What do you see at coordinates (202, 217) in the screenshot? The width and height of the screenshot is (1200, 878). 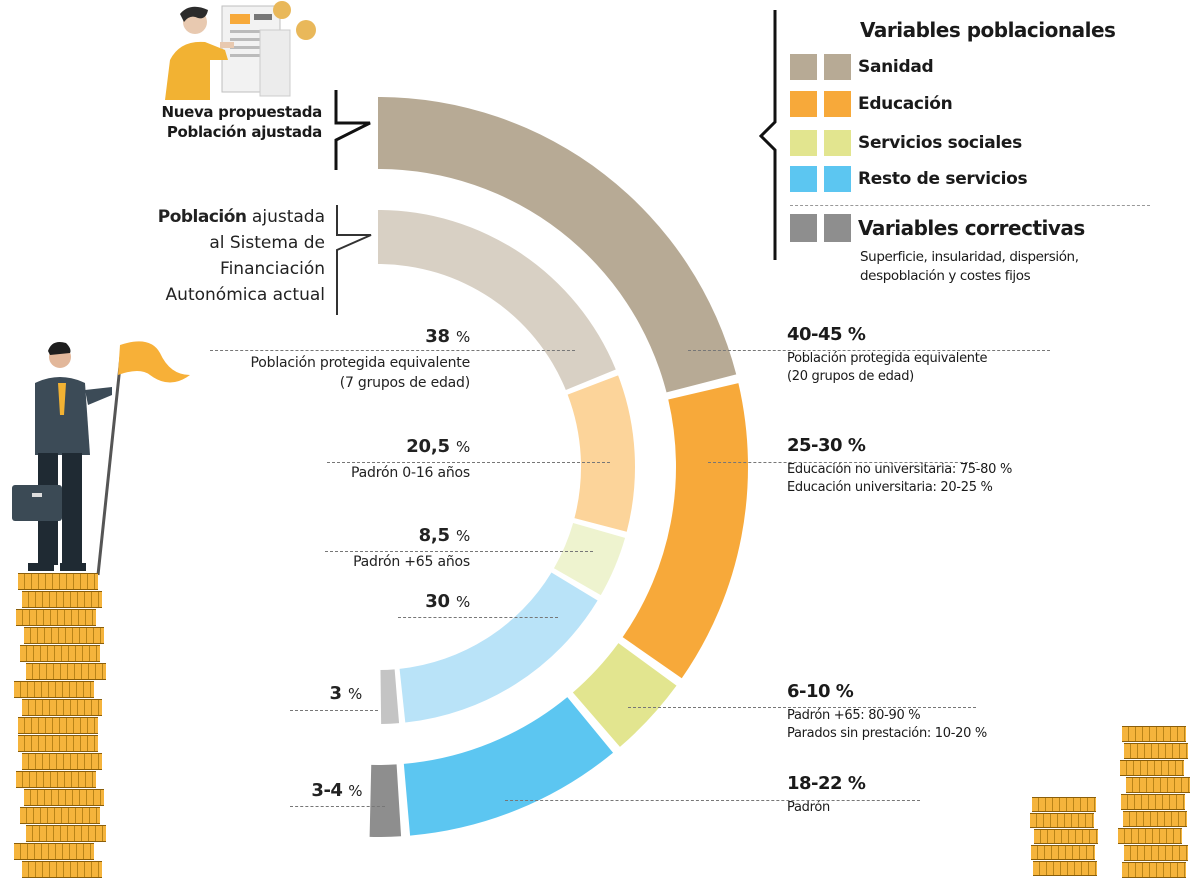 I see `inner-ring-label-bold: Población` at bounding box center [202, 217].